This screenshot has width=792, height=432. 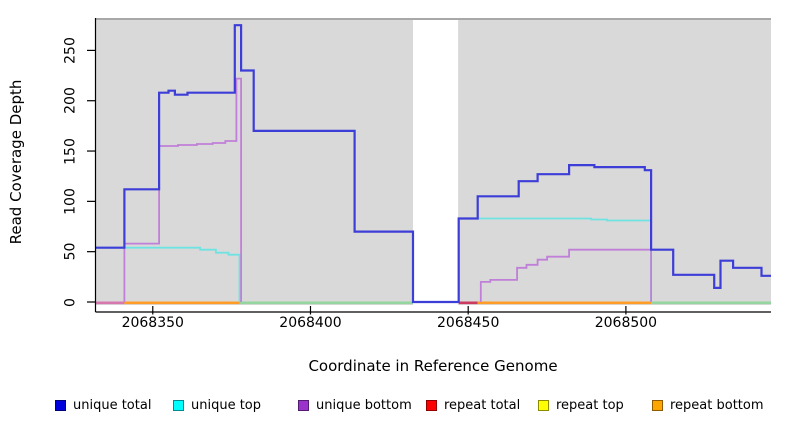 I want to click on legend-item-unique-top: unique top, so click(x=217, y=405).